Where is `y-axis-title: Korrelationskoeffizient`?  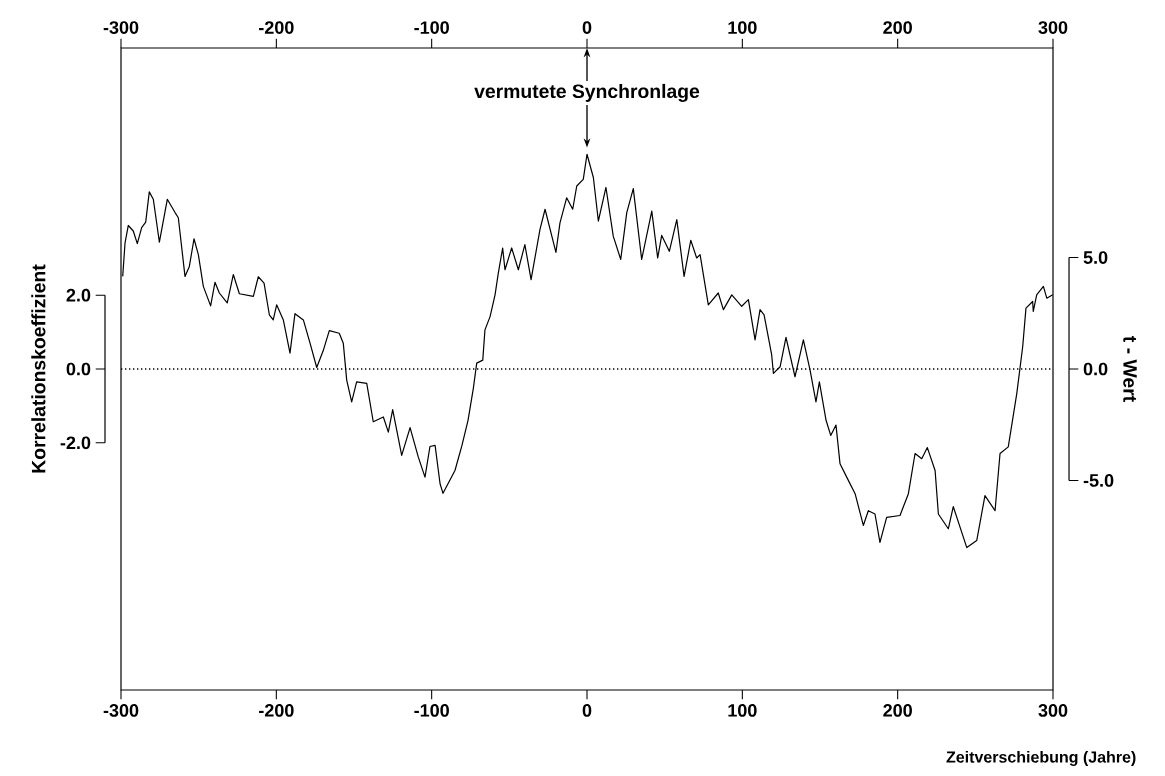
y-axis-title: Korrelationskoeffizient is located at coordinates (38, 368).